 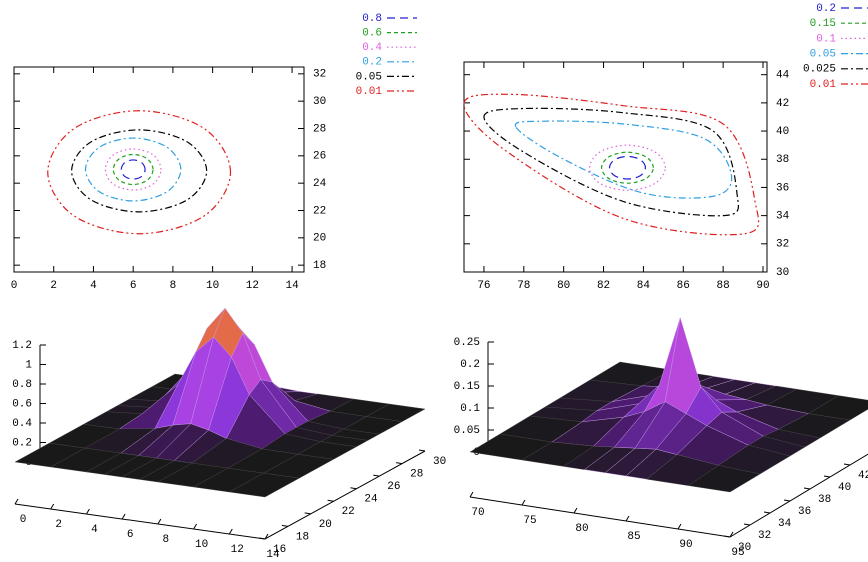 What do you see at coordinates (22, 404) in the screenshot?
I see `z-tick-label: 0.6` at bounding box center [22, 404].